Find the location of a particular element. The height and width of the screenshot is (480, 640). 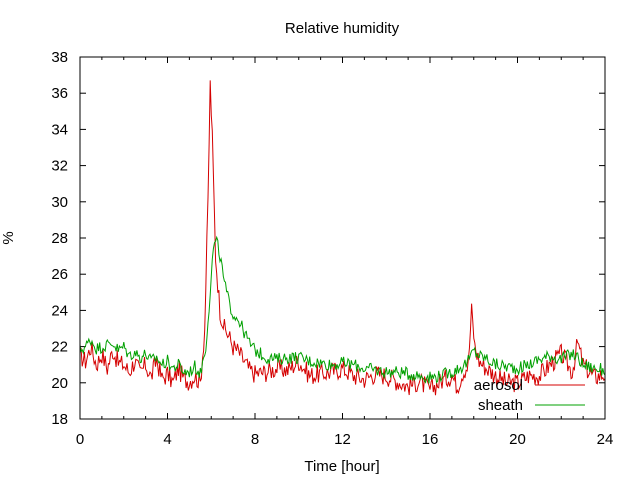

y-tick-label: 18 is located at coordinates (59, 419).